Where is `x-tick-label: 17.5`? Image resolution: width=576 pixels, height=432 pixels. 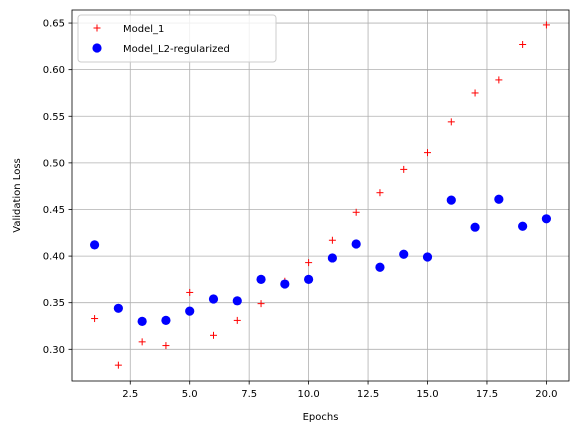 x-tick-label: 17.5 is located at coordinates (487, 394).